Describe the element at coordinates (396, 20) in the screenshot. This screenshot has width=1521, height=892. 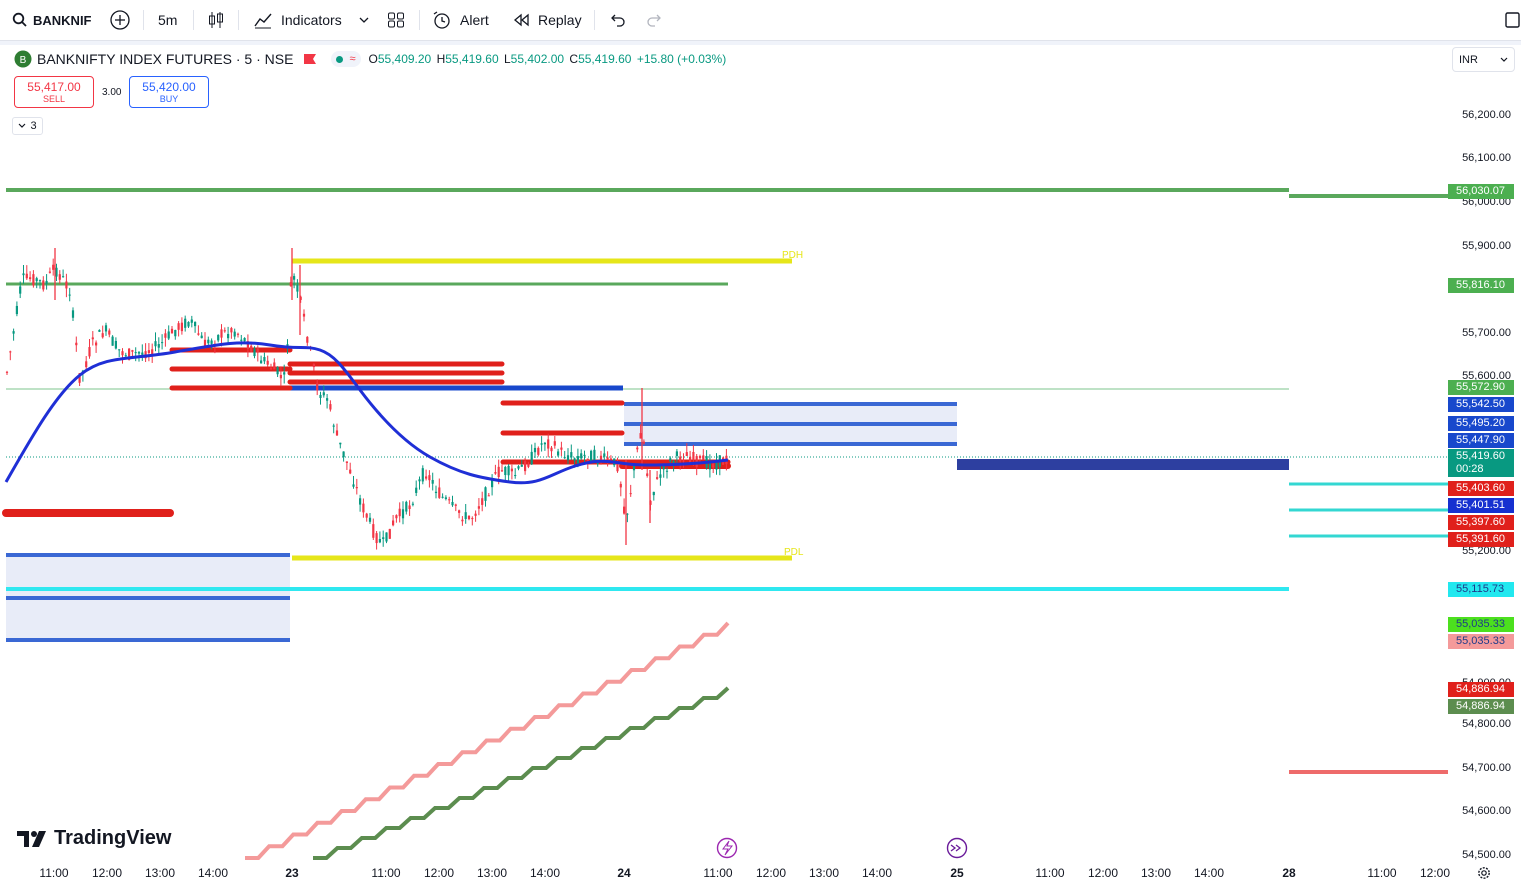
I see `layouts-button` at that location.